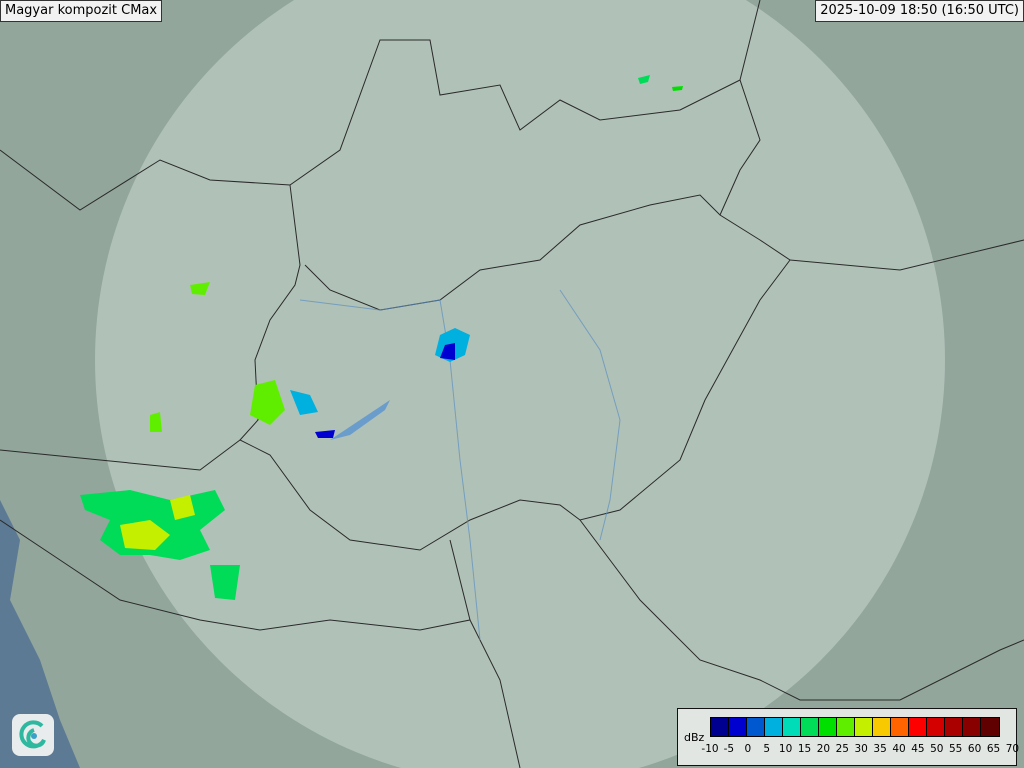 The image size is (1024, 768). Describe the element at coordinates (710, 749) in the screenshot. I see `legend-tick-label: -10` at that location.